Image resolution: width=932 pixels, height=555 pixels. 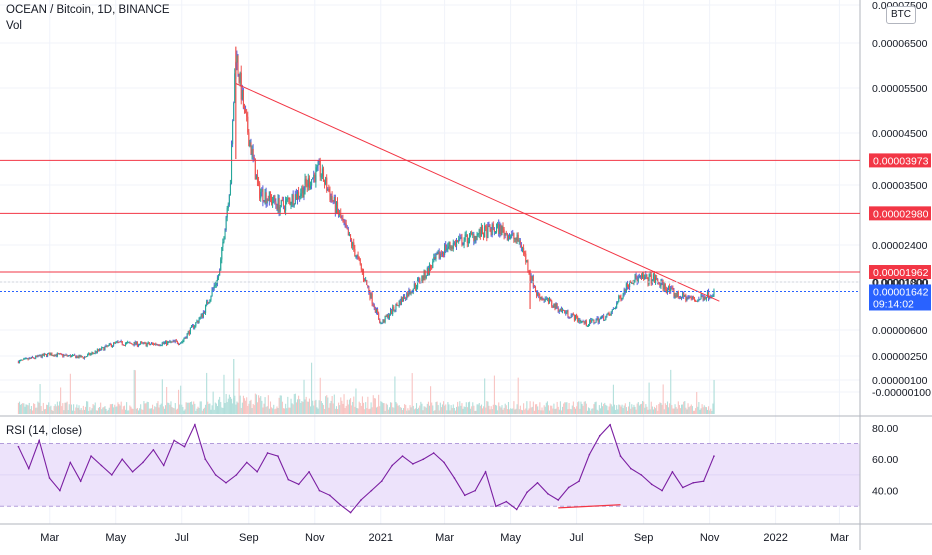 I want to click on time-tick-label: Jul, so click(x=182, y=538).